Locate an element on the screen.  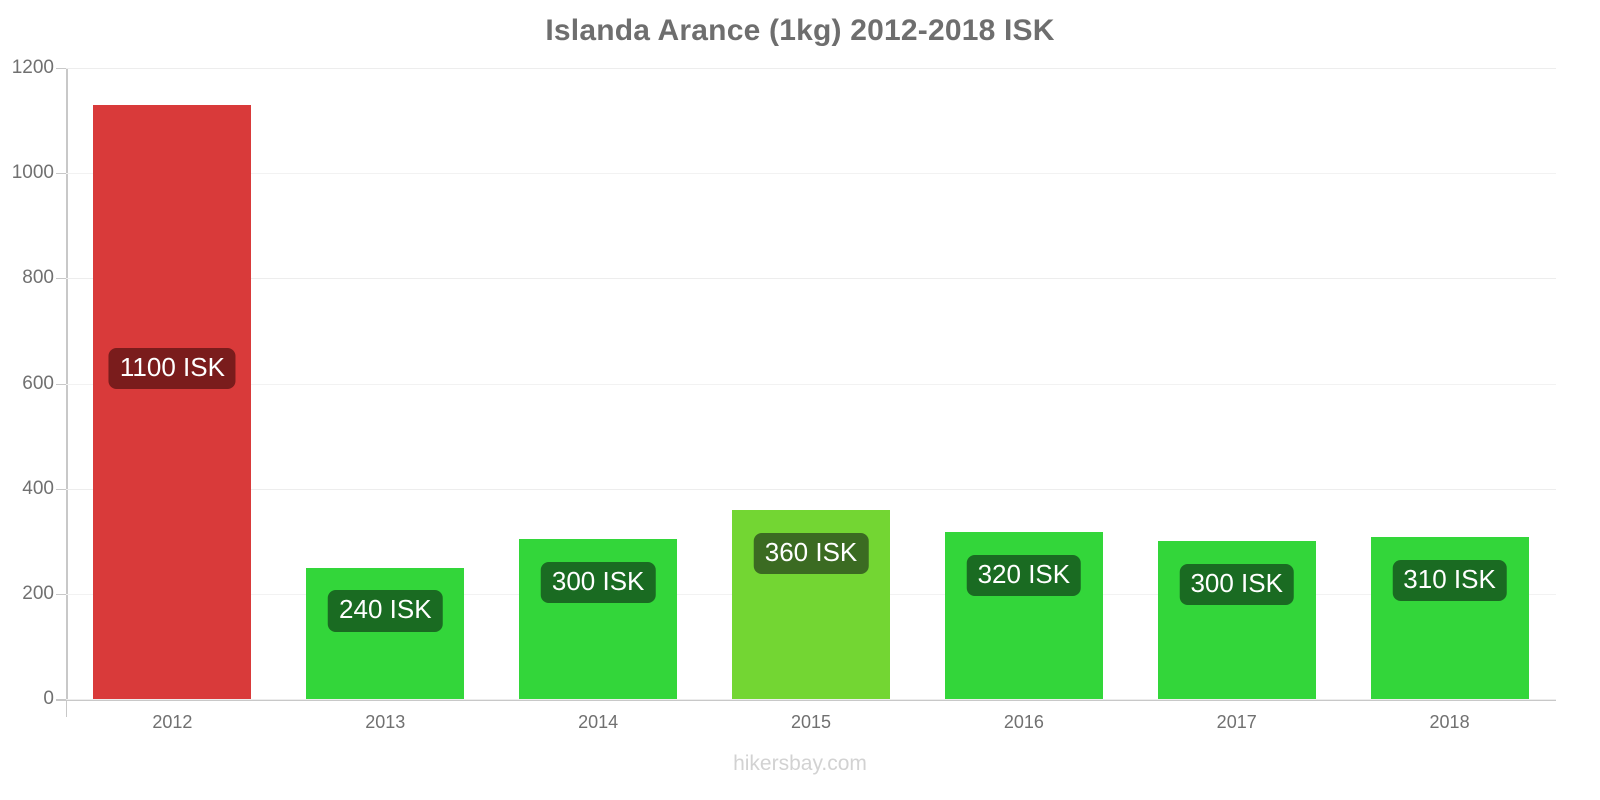
bar-group: 1100 ISK is located at coordinates (172, 383).